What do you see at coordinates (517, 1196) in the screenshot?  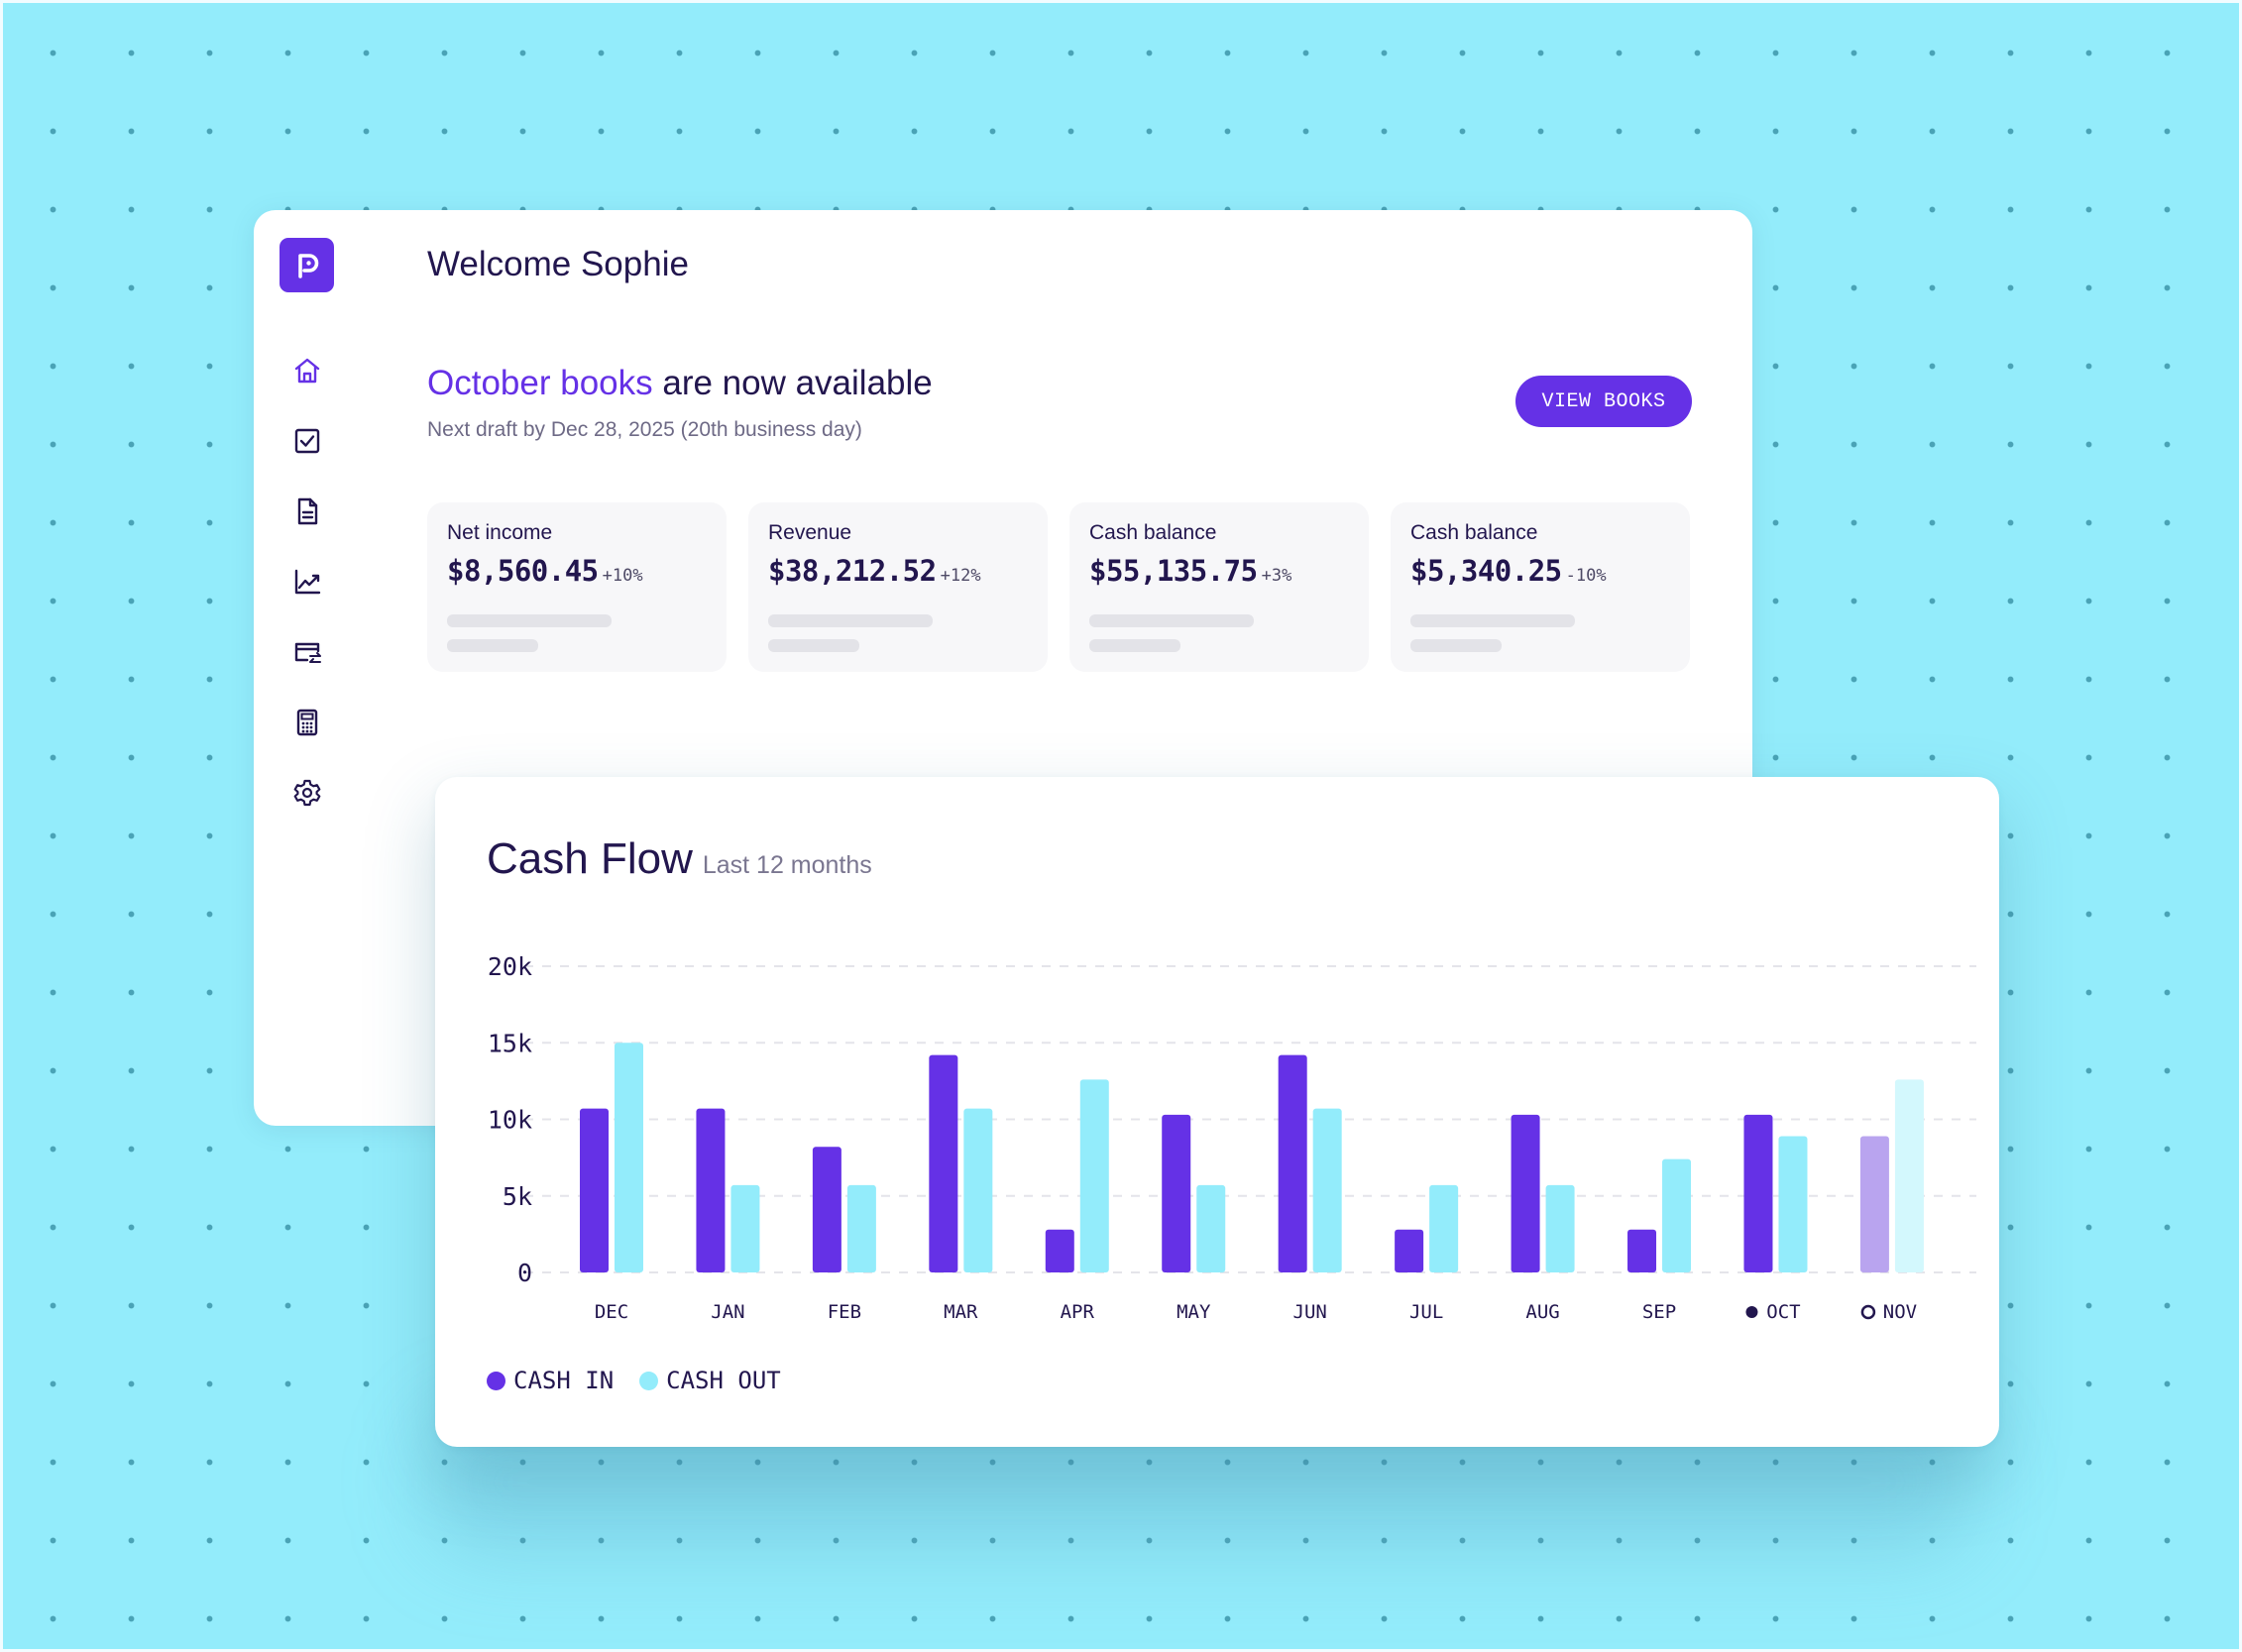 I see `y-tick-label: 5k` at bounding box center [517, 1196].